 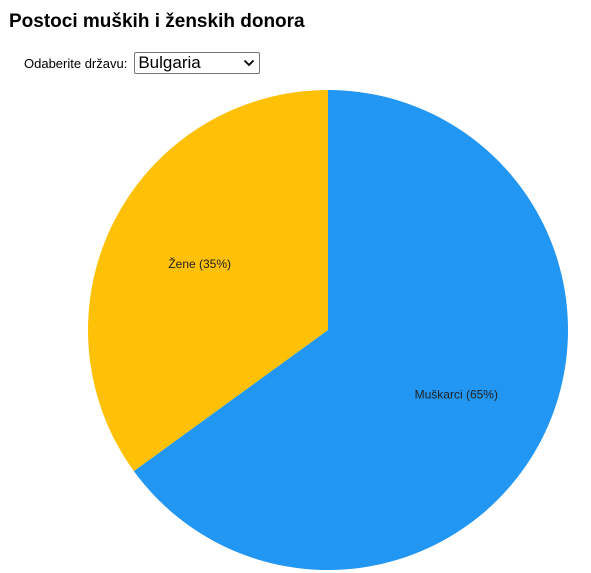 I want to click on chevron-down-icon, so click(x=249, y=63).